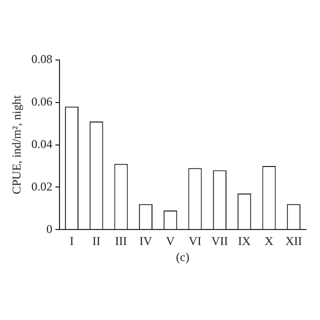  I want to click on y-tick-label: 0.02, so click(41, 186).